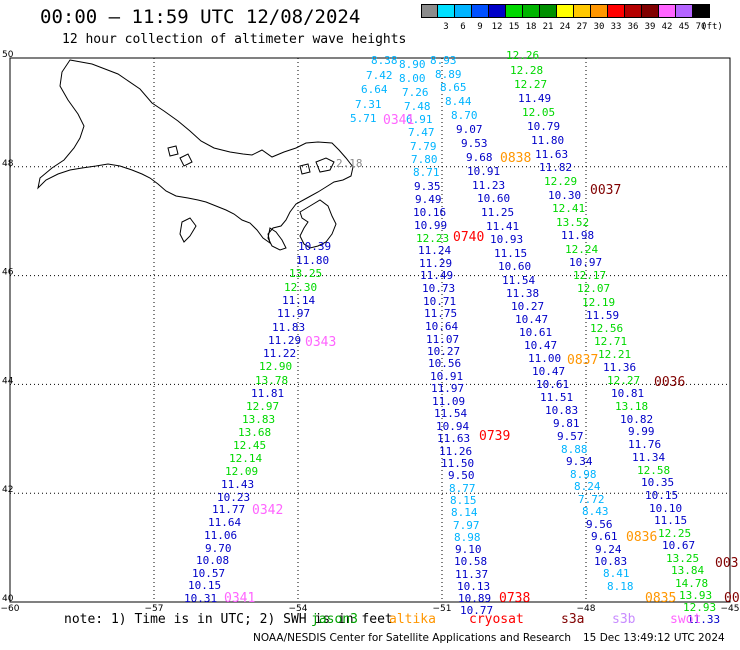  I want to click on wave-height-value: 6.64, so click(374, 89).